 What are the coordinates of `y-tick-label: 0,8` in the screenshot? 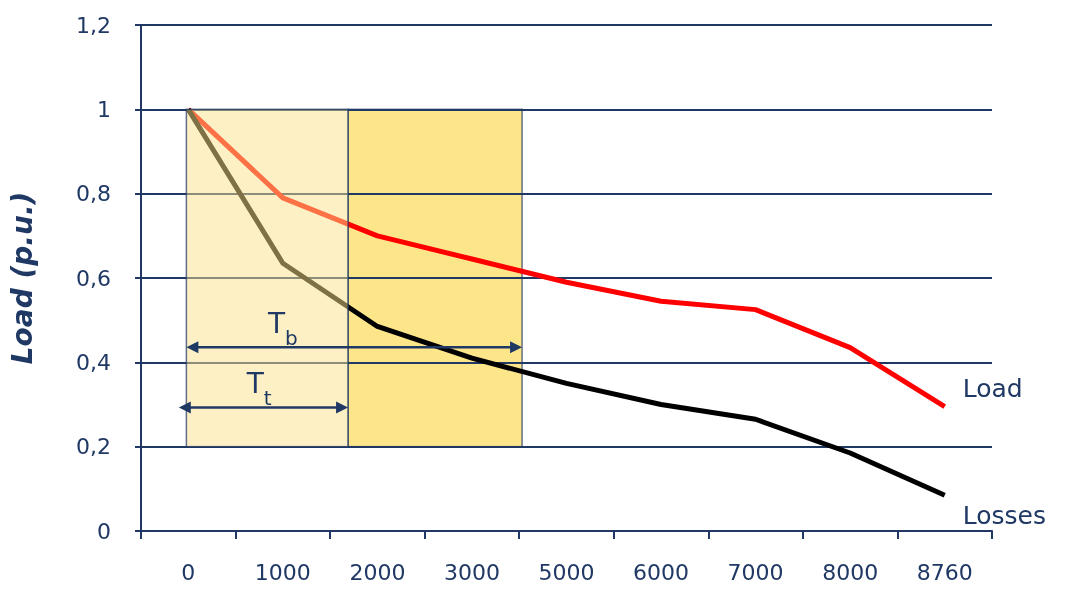 It's located at (93, 194).